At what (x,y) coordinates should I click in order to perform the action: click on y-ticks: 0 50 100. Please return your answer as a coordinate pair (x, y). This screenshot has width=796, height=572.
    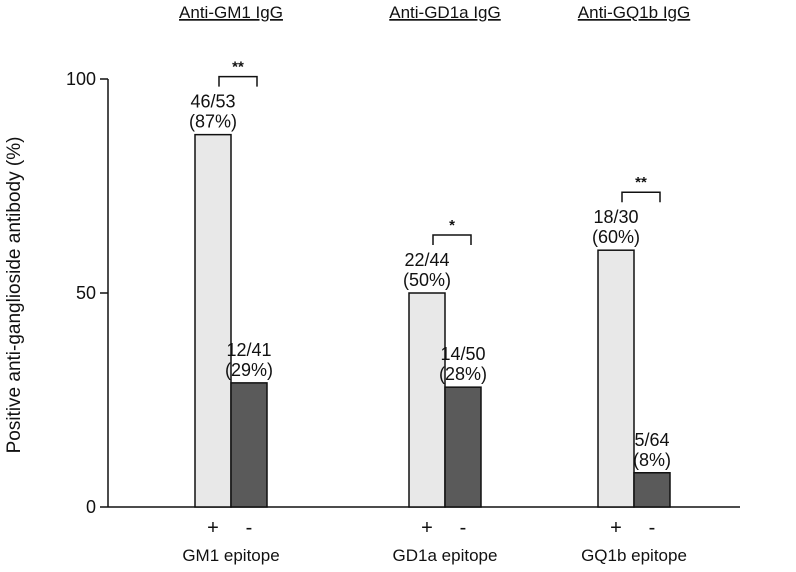
    Looking at the image, I should click on (87, 293).